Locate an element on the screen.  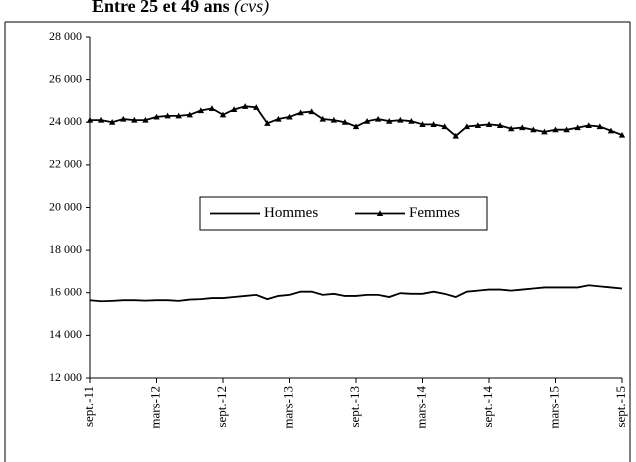
y-tick-label: 24 000 is located at coordinates (65, 121).